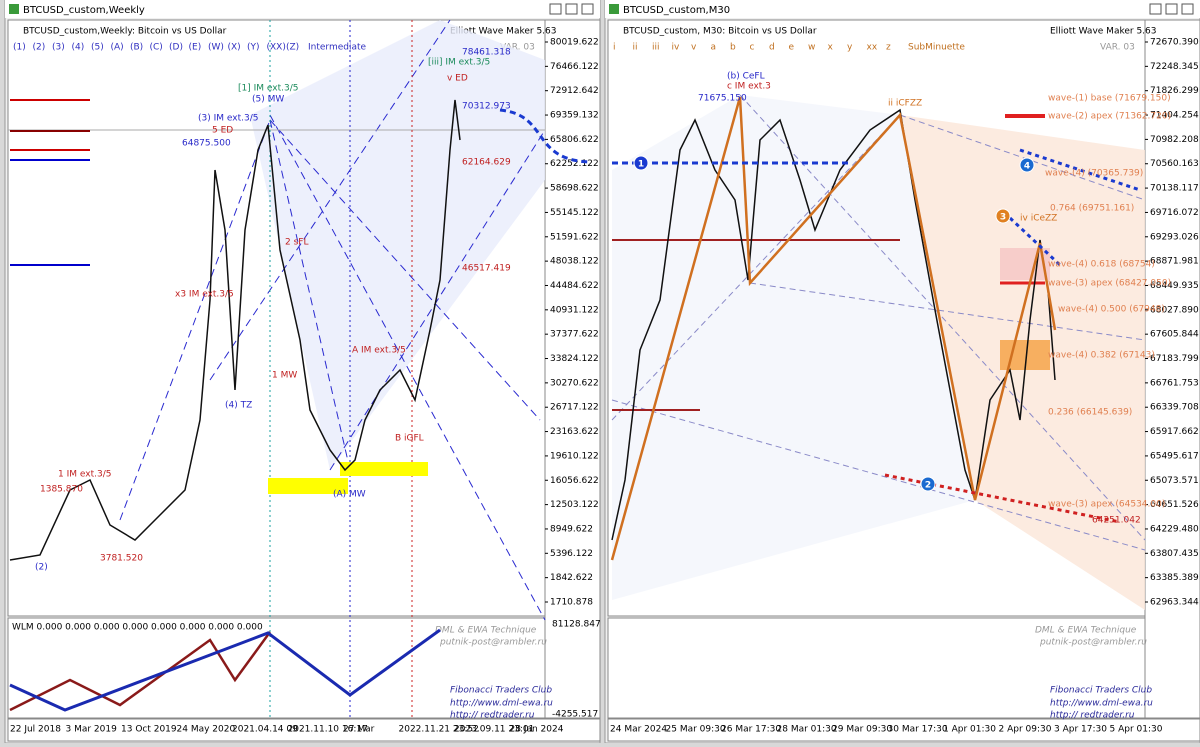 The height and width of the screenshot is (747, 1200). What do you see at coordinates (1174, 481) in the screenshot?
I see `price-label: 65073.571` at bounding box center [1174, 481].